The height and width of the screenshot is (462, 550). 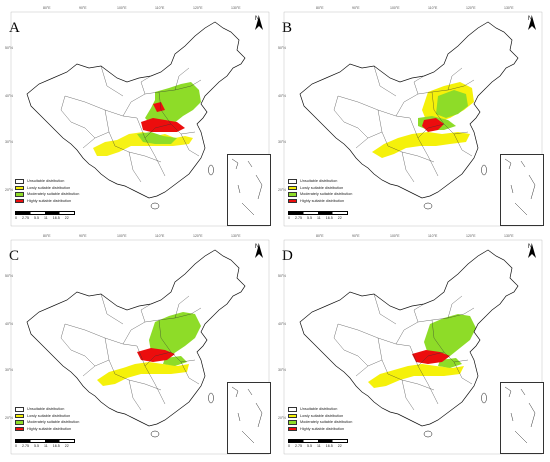 I want to click on panel-letter: D, so click(x=287, y=256).